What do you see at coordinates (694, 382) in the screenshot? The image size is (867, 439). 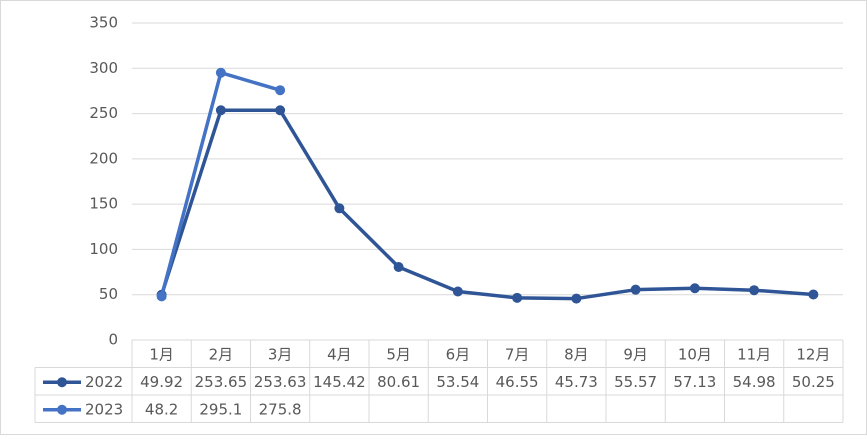 I see `table-value: 57.13` at bounding box center [694, 382].